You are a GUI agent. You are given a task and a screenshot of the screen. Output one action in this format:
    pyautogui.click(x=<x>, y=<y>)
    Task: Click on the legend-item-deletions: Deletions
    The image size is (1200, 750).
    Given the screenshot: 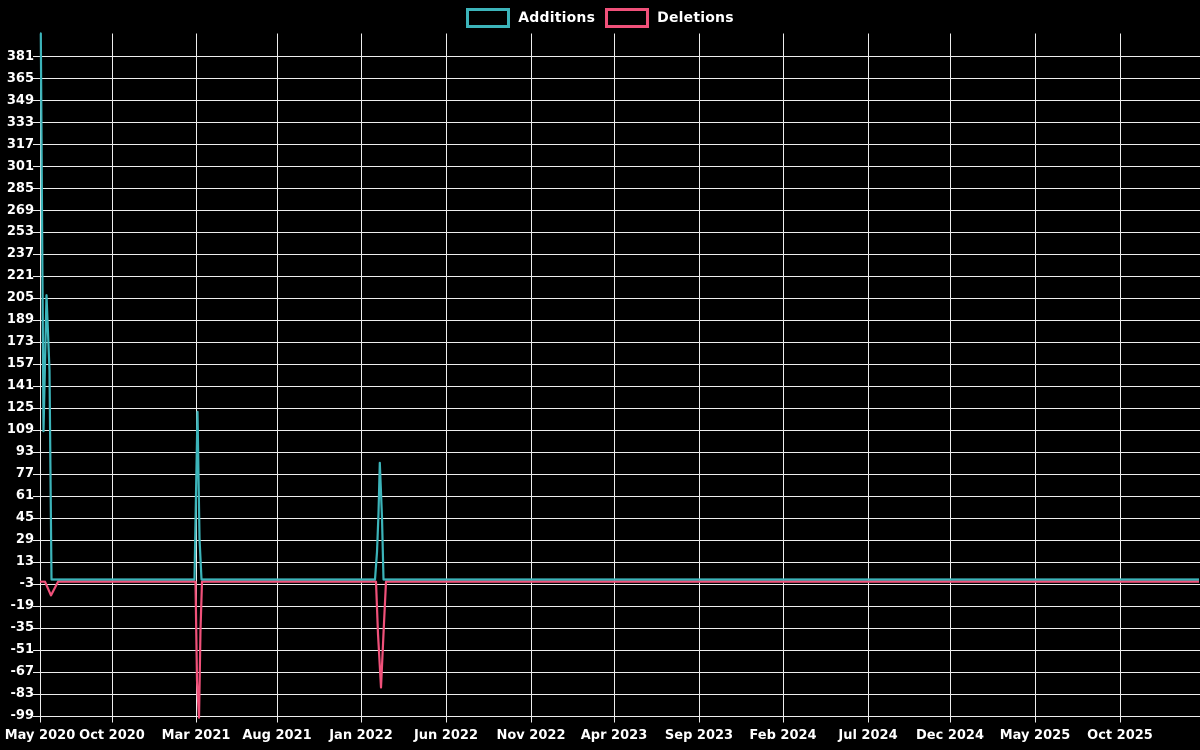 What is the action you would take?
    pyautogui.click(x=669, y=18)
    